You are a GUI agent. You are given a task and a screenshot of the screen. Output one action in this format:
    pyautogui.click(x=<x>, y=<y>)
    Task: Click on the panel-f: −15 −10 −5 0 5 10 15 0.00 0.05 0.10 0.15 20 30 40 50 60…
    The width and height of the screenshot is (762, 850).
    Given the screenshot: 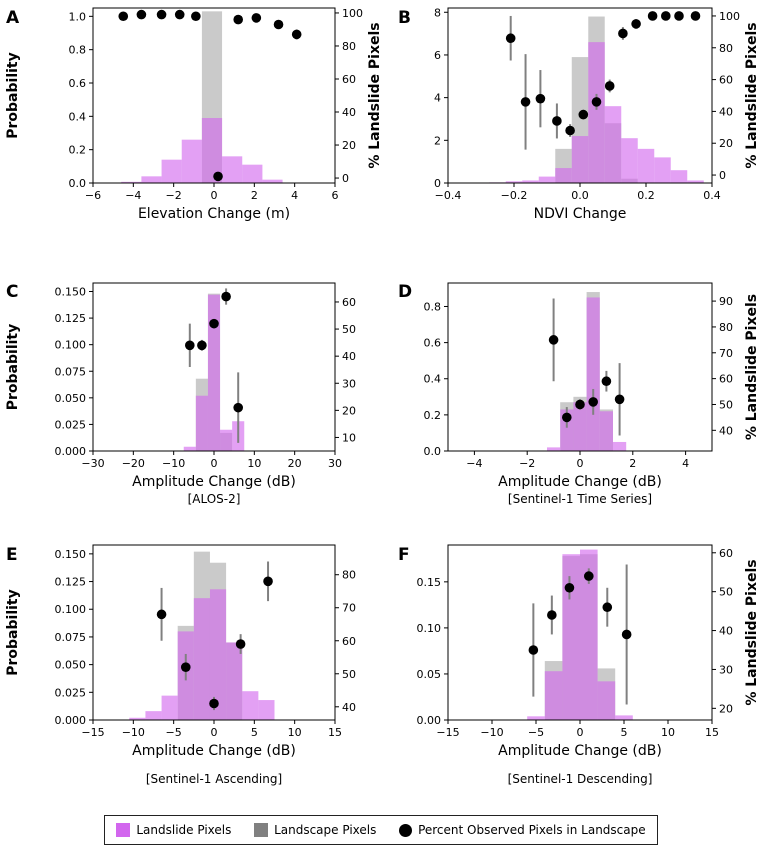 What is the action you would take?
    pyautogui.click(x=579, y=665)
    